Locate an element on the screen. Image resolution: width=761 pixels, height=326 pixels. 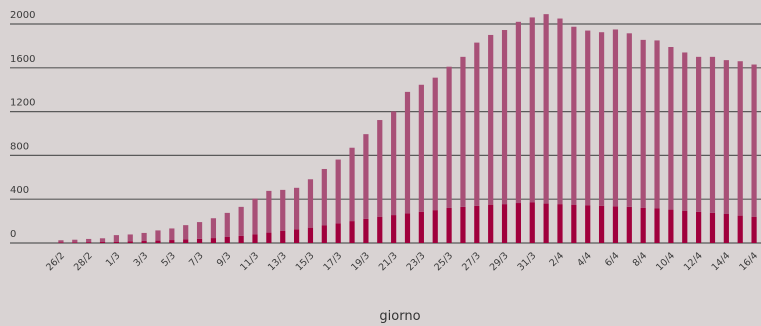
y-tick-label: 2000 is located at coordinates (22, 15).